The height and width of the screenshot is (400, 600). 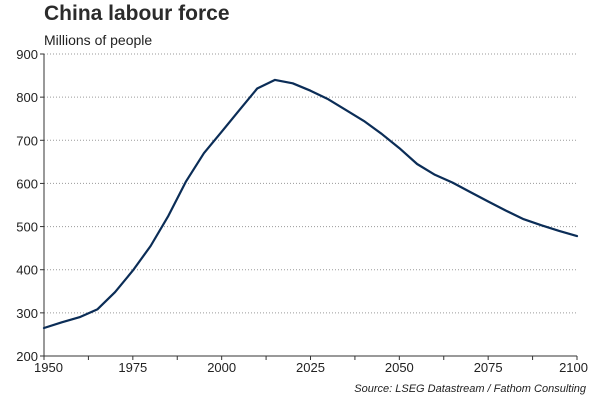 What do you see at coordinates (27, 140) in the screenshot?
I see `y-tick-label: 700` at bounding box center [27, 140].